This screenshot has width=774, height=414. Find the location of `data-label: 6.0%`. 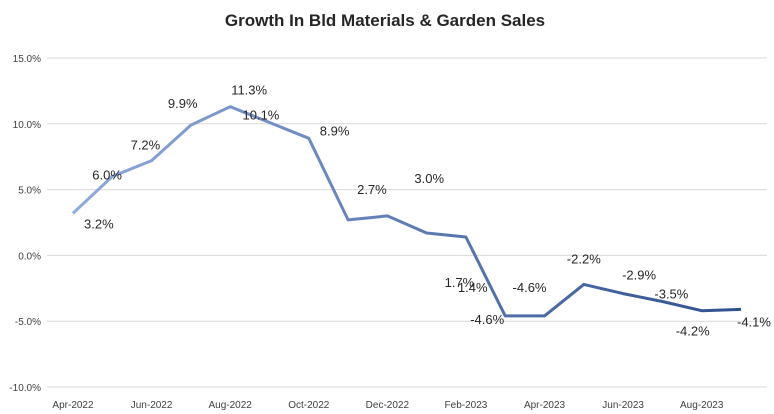

data-label: 6.0% is located at coordinates (107, 174).